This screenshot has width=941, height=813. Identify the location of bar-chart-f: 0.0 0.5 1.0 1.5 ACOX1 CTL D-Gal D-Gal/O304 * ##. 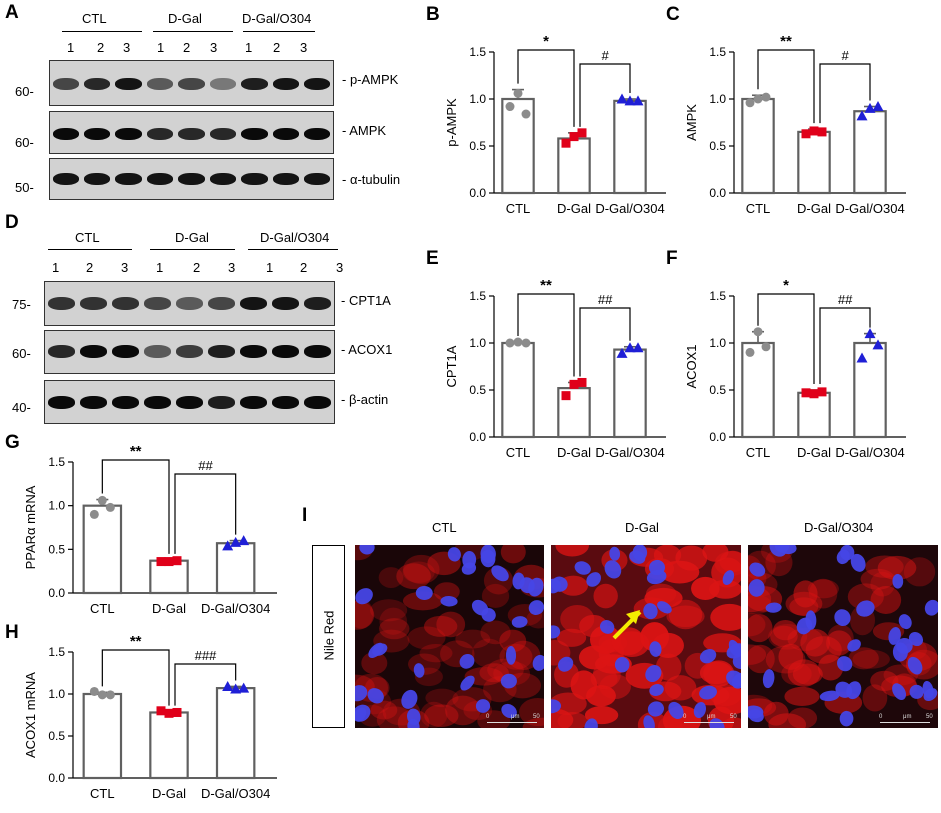
(795, 368).